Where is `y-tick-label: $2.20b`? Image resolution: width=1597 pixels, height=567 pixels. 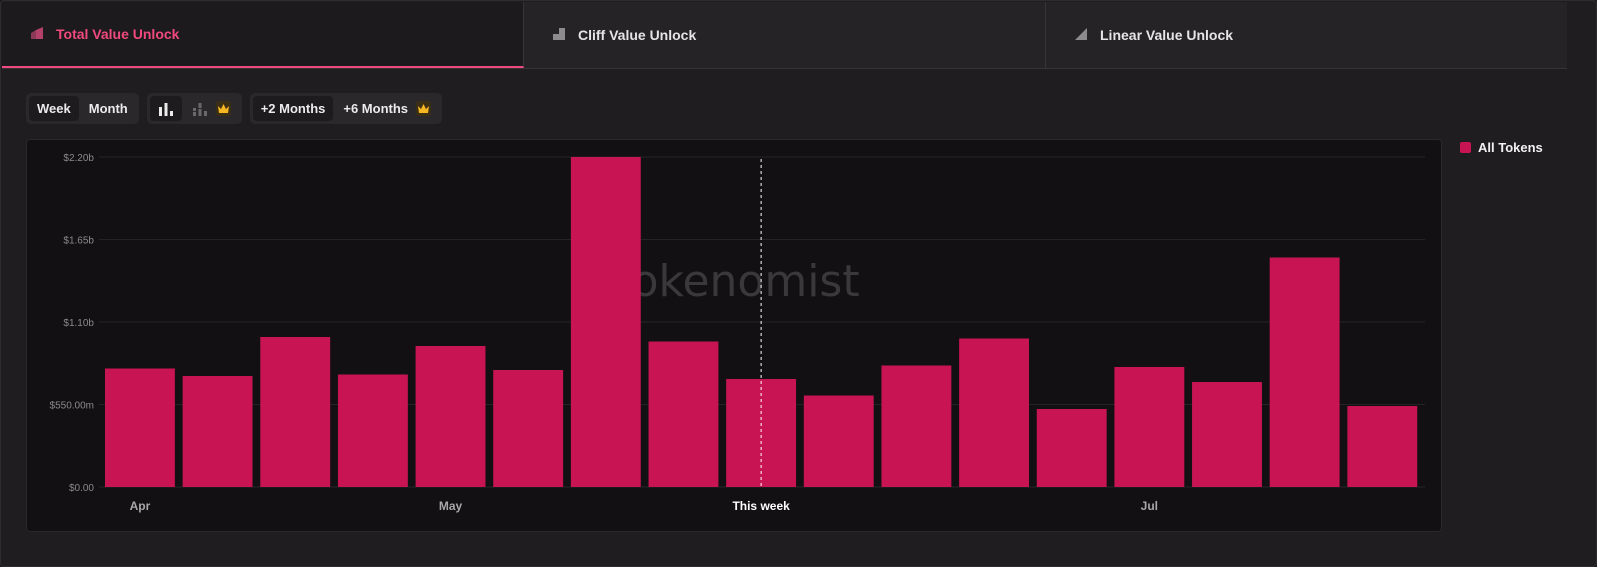
y-tick-label: $2.20b is located at coordinates (78, 158).